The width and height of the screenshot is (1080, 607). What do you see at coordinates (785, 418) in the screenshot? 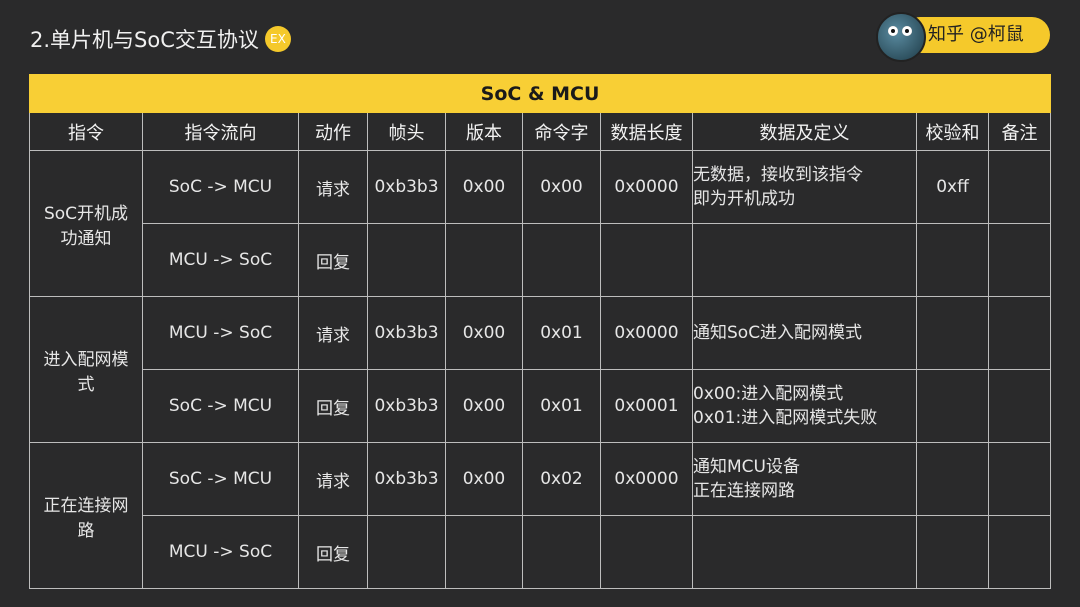
I see `definition-line: 0x01:进入配网模式失败` at bounding box center [785, 418].